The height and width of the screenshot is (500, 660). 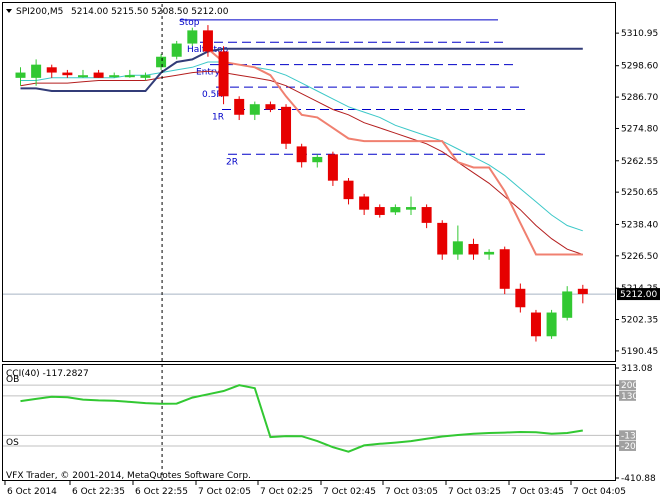 I want to click on trade-level-label: 0.5R, so click(x=212, y=95).